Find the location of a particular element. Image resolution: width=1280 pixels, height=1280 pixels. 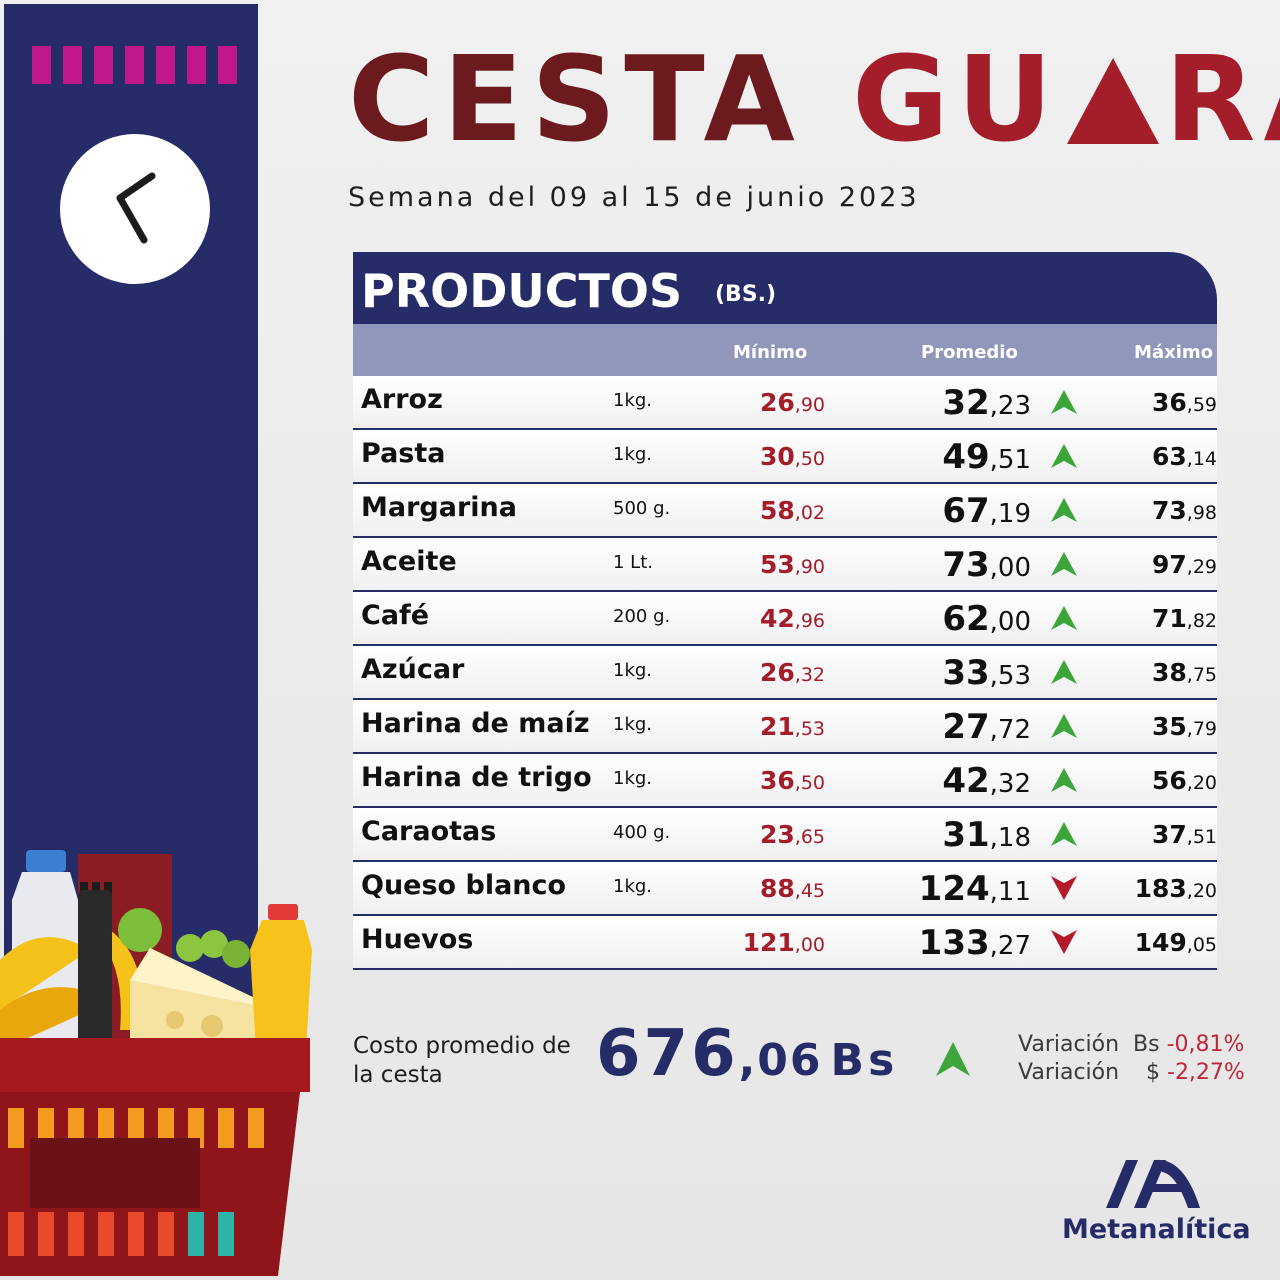

table-row: Caraotas 400 g. 23,65 31,18 37,51 is located at coordinates (785, 835).